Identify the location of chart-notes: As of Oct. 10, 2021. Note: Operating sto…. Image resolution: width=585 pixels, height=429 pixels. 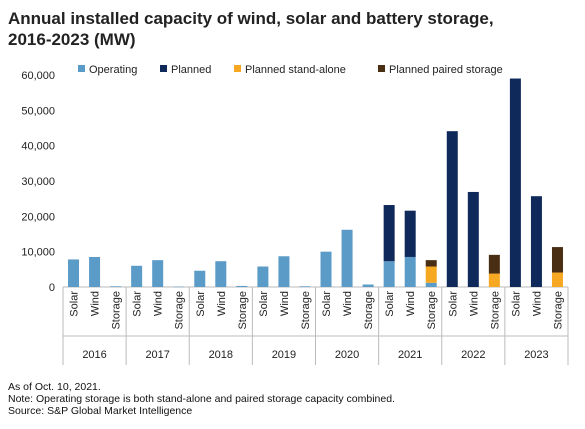
(201, 399).